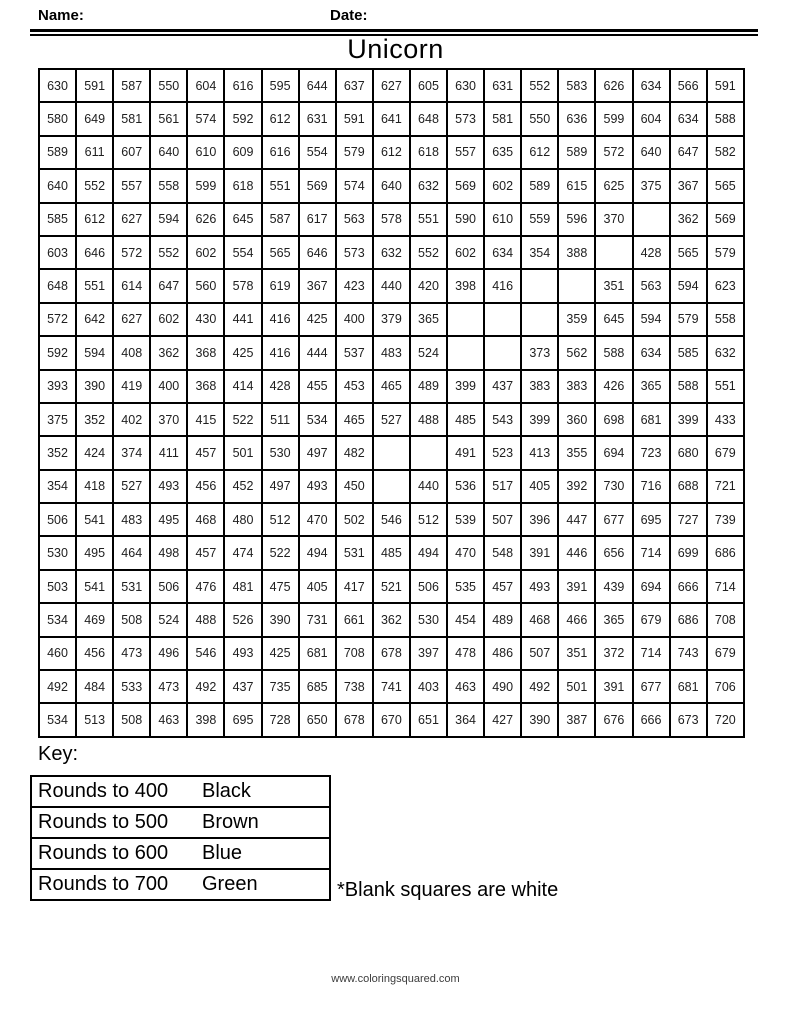  I want to click on grid-cell: 498, so click(169, 553).